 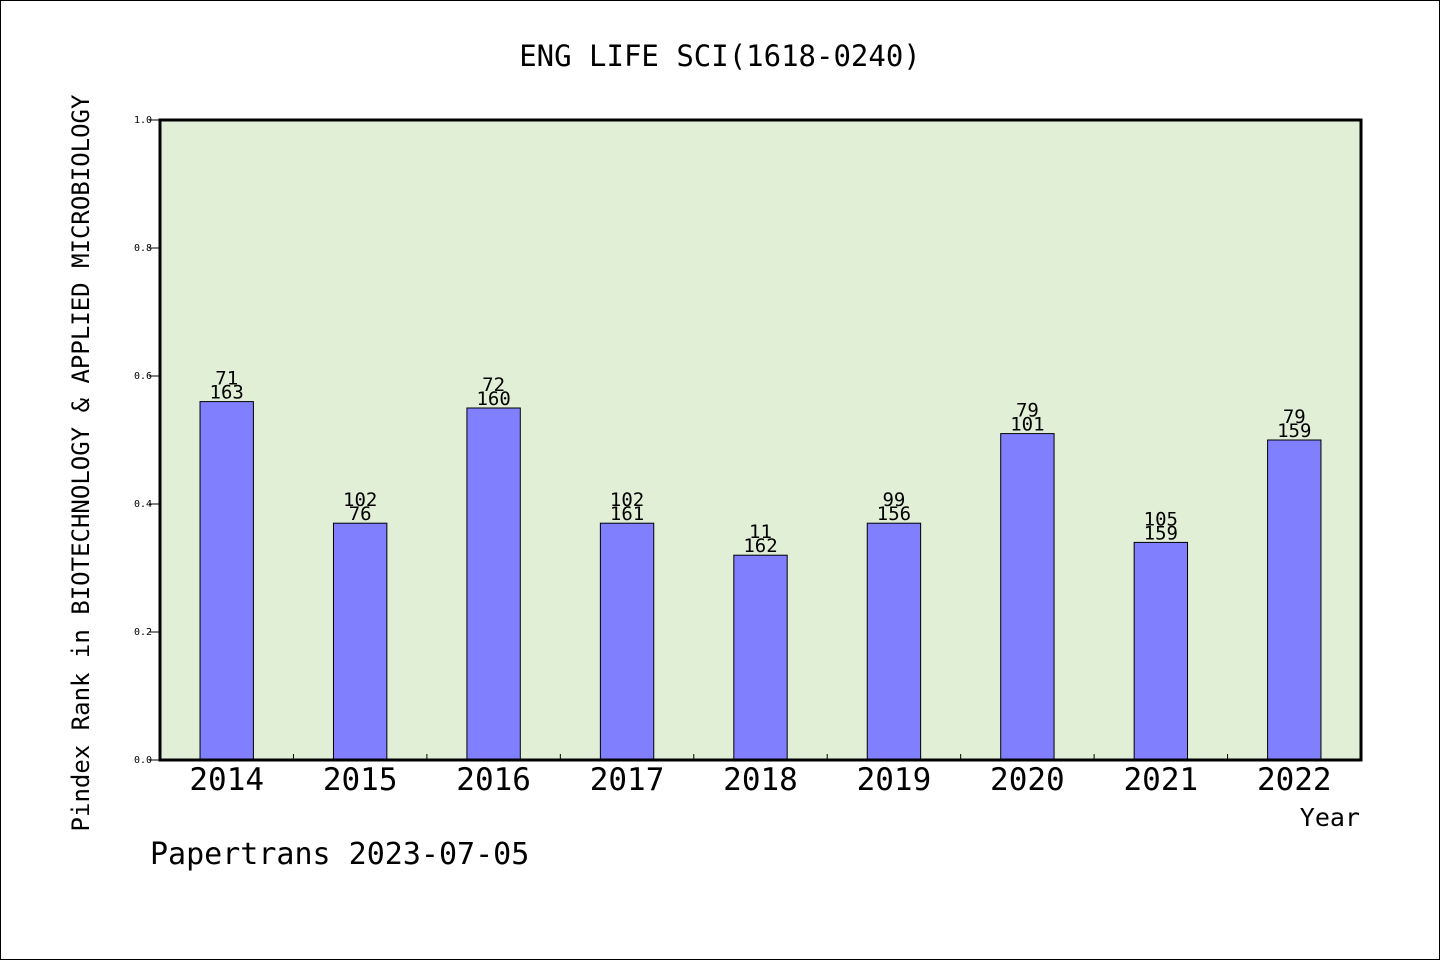 What do you see at coordinates (760, 780) in the screenshot?
I see `x-tick-label-2018: 2018` at bounding box center [760, 780].